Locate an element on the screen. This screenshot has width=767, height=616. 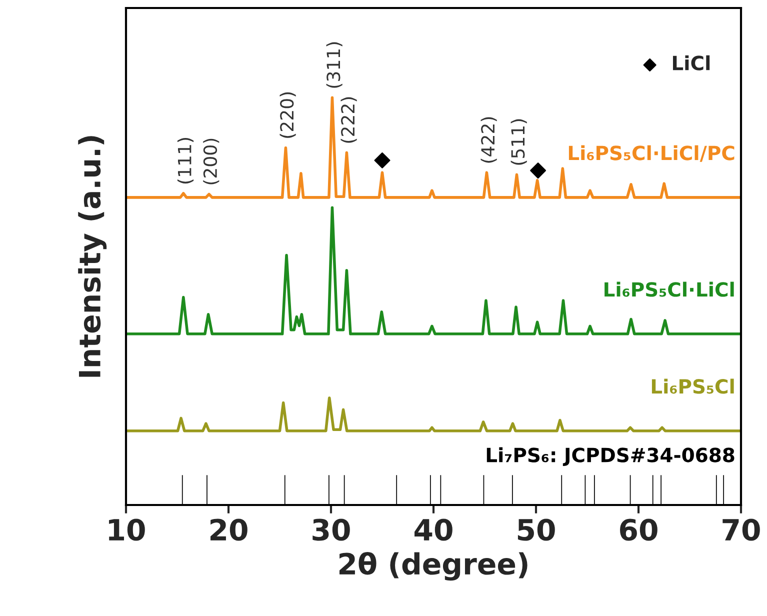
x-tick-label: 70 is located at coordinates (741, 529).